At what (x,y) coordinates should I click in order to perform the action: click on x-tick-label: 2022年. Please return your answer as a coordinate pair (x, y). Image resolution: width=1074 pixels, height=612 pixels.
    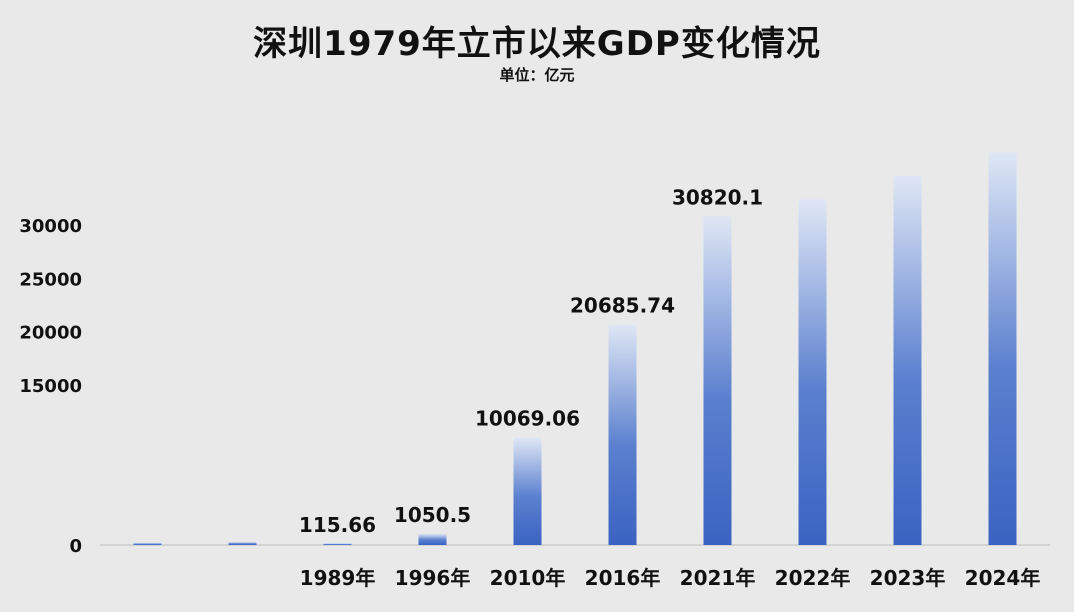
    Looking at the image, I should click on (813, 578).